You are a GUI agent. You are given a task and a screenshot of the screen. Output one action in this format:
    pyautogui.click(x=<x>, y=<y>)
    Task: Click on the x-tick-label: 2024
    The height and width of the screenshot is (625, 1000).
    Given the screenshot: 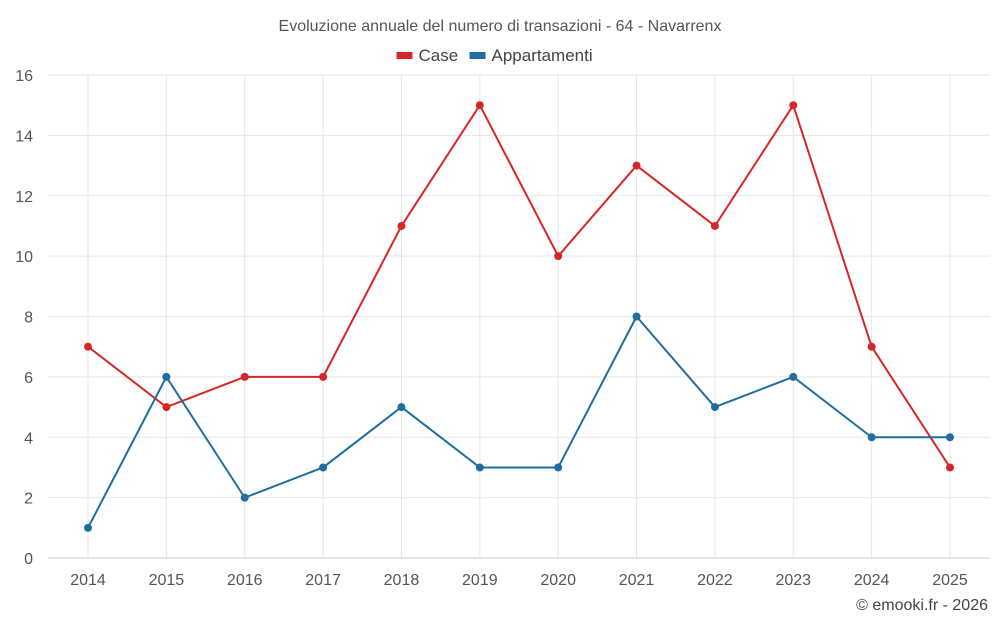 What is the action you would take?
    pyautogui.click(x=872, y=580)
    